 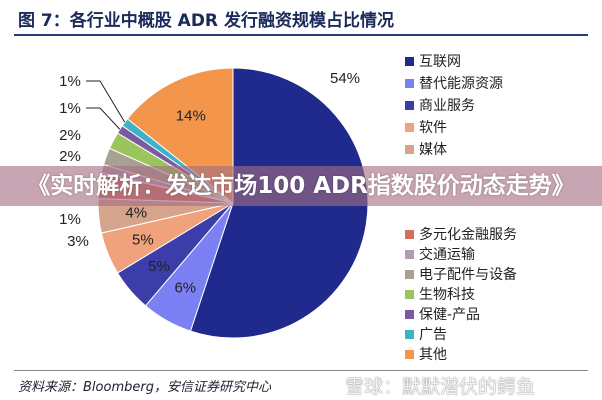 I want to click on legend-label: 生物科技, so click(x=447, y=295).